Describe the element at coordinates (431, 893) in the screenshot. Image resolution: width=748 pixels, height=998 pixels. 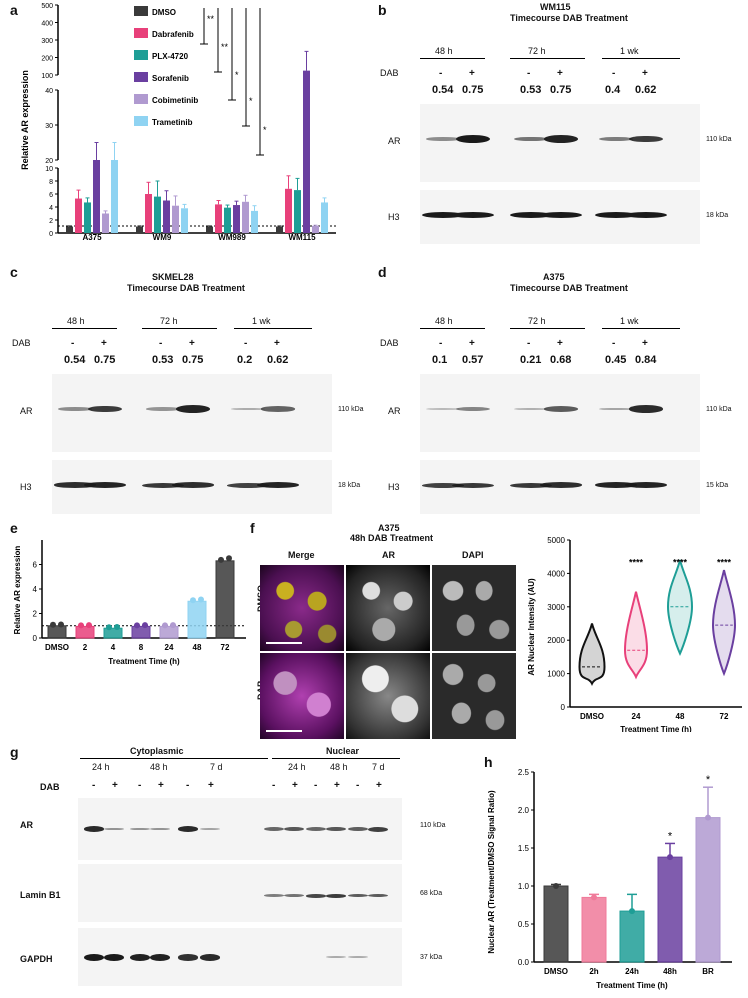
I see `g-kda-lamin: 68 kDa` at that location.